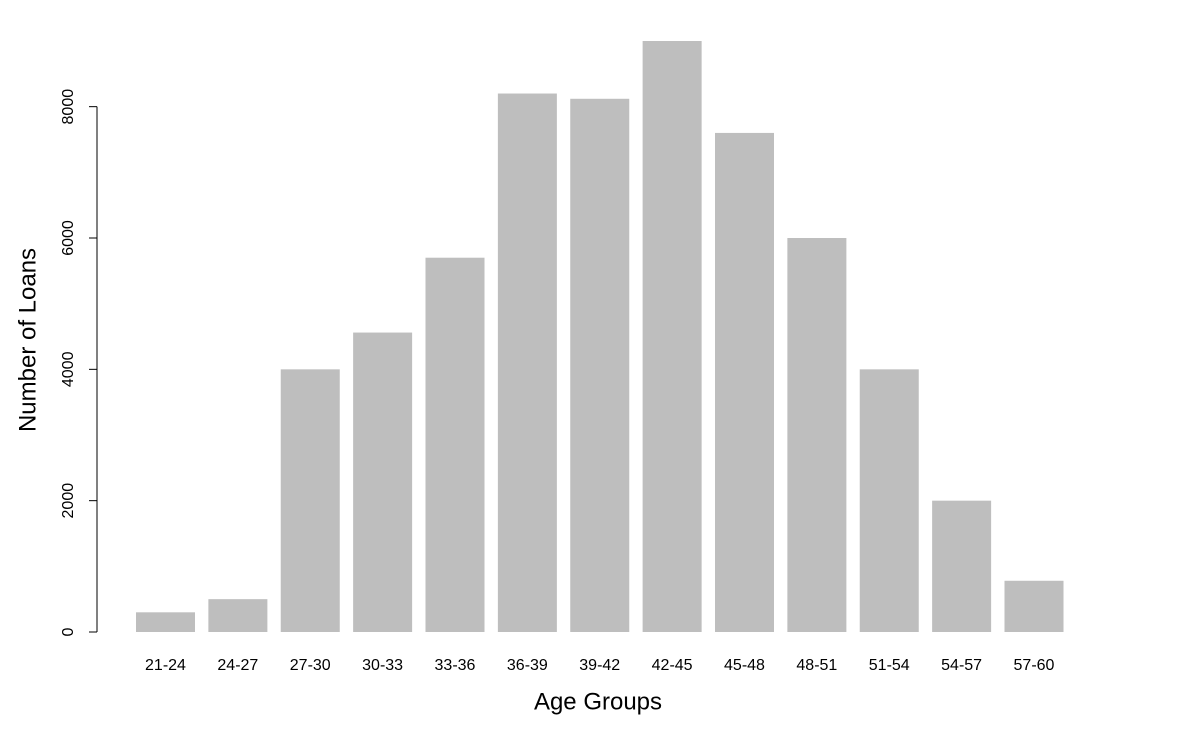 The width and height of the screenshot is (1200, 736). Describe the element at coordinates (27, 340) in the screenshot. I see `y-axis-title: Number of Loans` at that location.